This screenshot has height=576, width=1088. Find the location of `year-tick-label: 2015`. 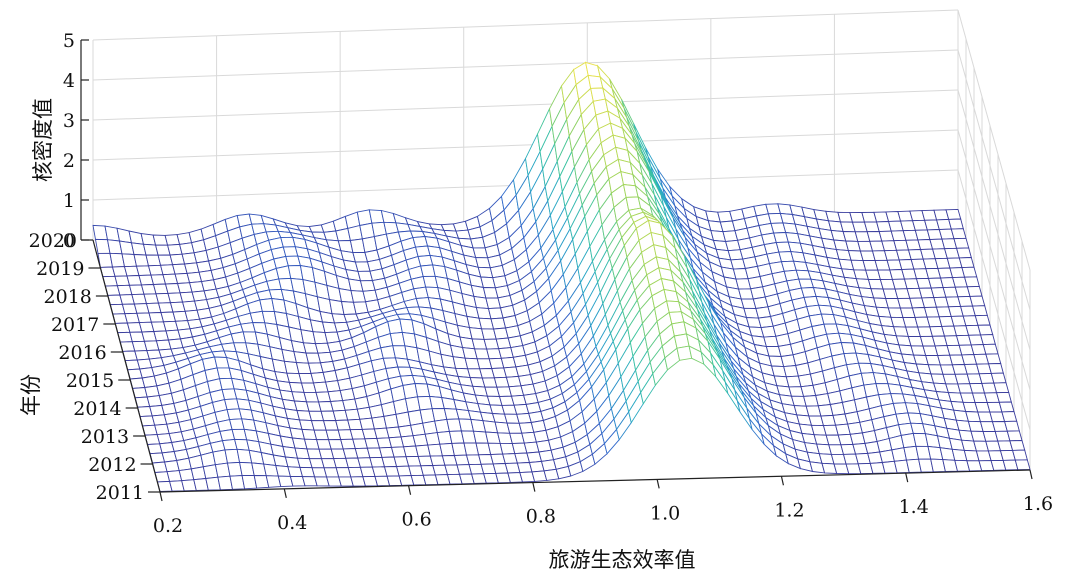

year-tick-label: 2015 is located at coordinates (90, 381).